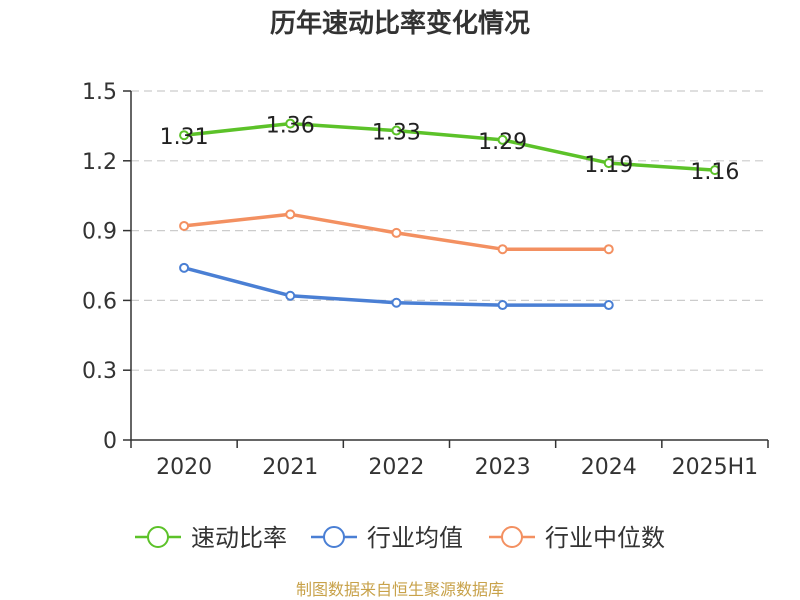 This screenshot has width=800, height=600. I want to click on y-tick-label: 0.6, so click(99, 301).